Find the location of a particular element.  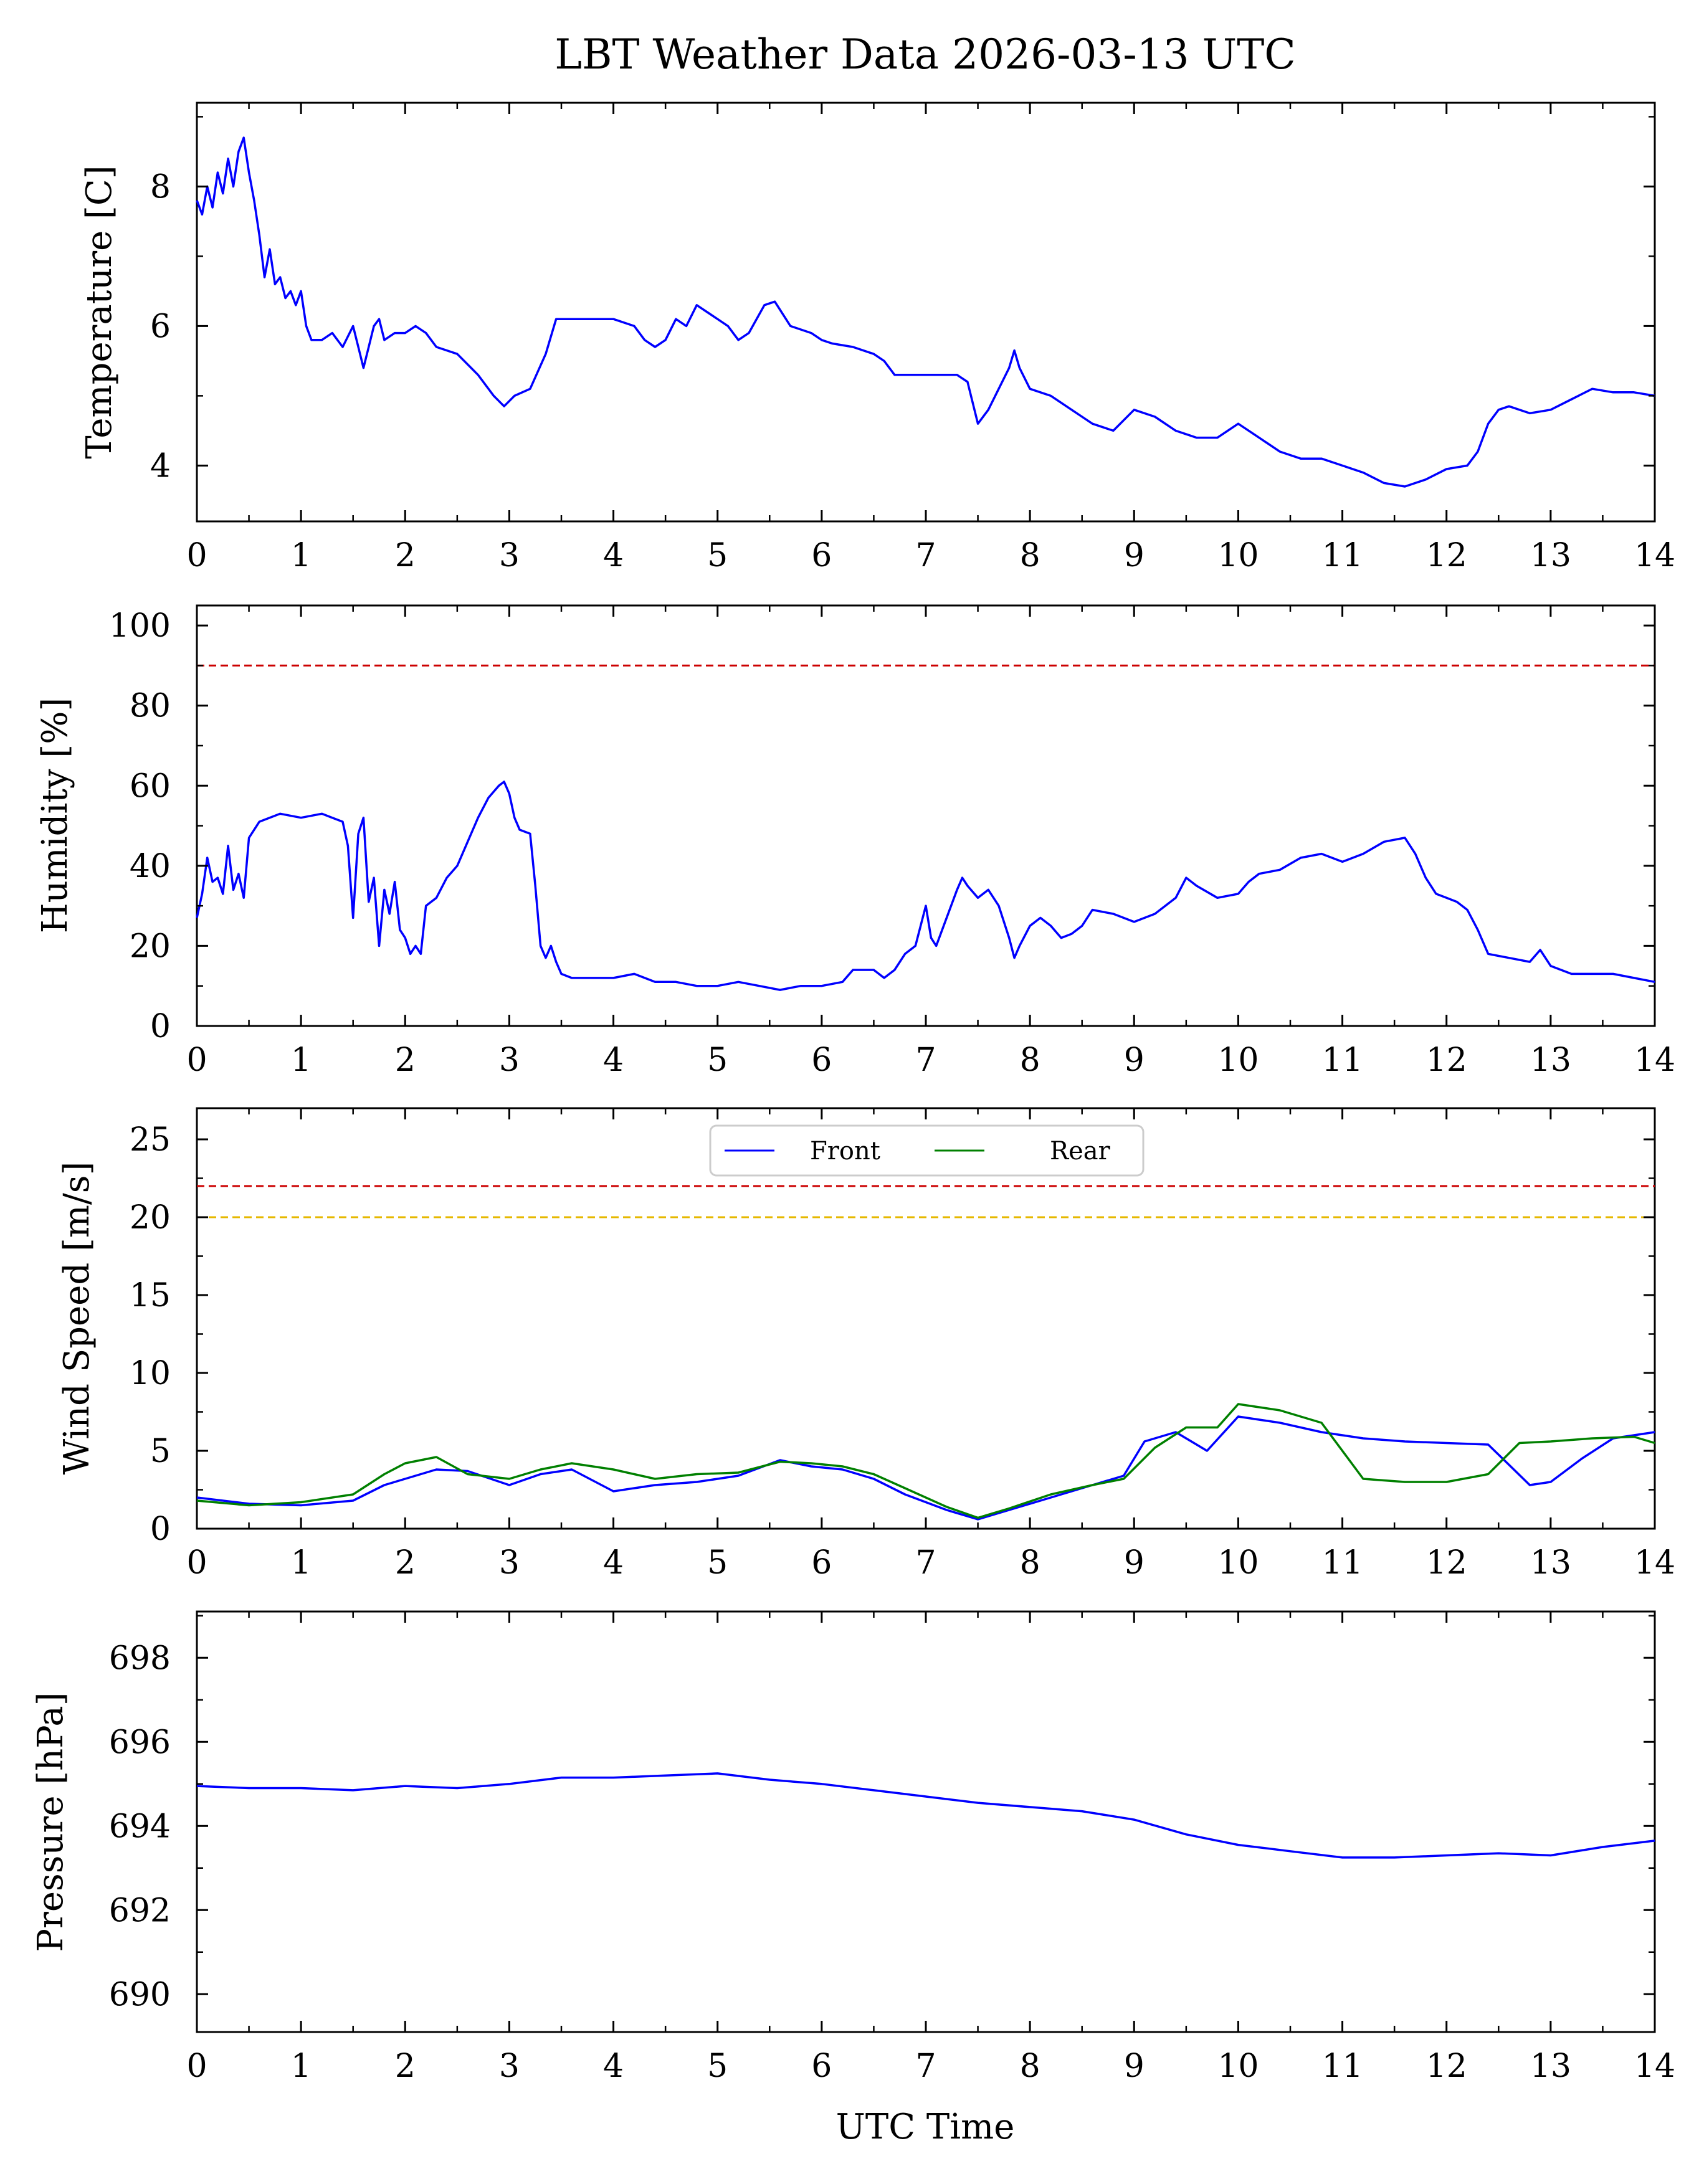

y-tick-label: 698 is located at coordinates (140, 1658).